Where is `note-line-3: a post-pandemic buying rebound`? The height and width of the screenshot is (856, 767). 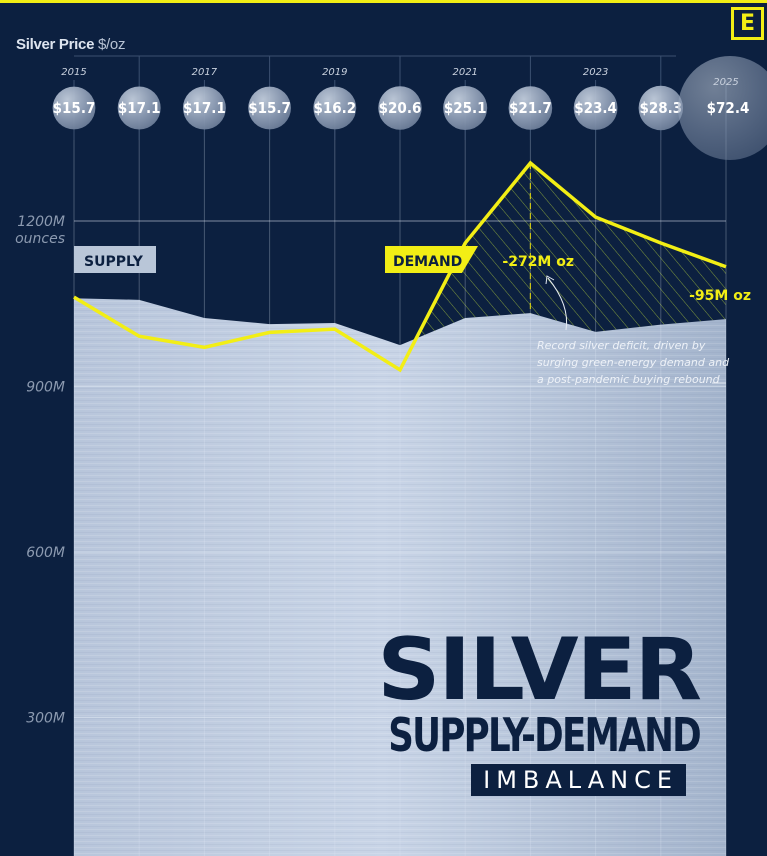
note-line-3: a post-pandemic buying rebound is located at coordinates (629, 379).